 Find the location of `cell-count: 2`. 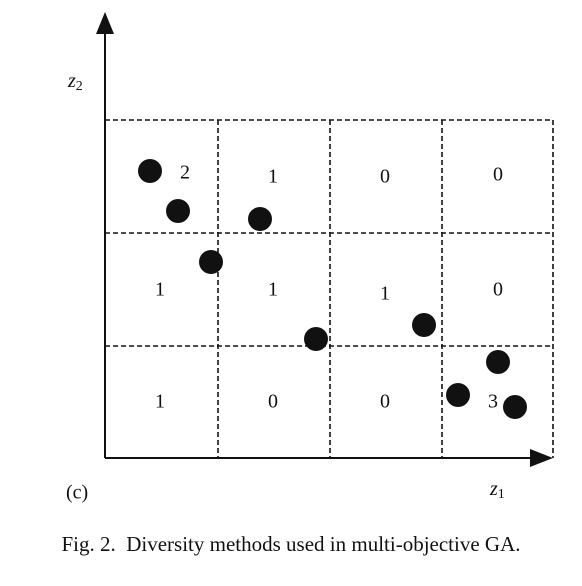

cell-count: 2 is located at coordinates (185, 173).